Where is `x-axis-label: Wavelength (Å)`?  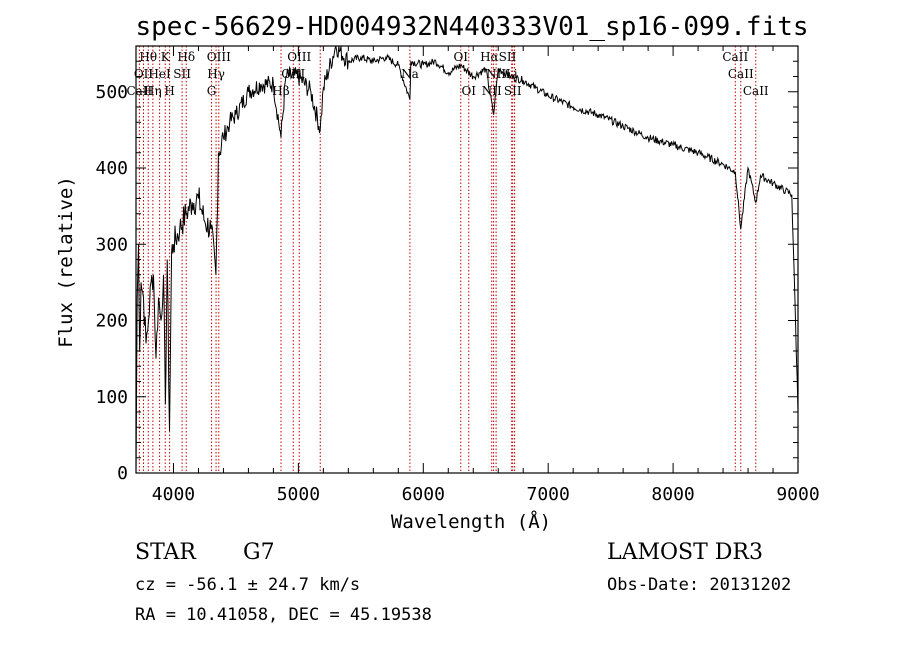
x-axis-label: Wavelength (Å) is located at coordinates (471, 521).